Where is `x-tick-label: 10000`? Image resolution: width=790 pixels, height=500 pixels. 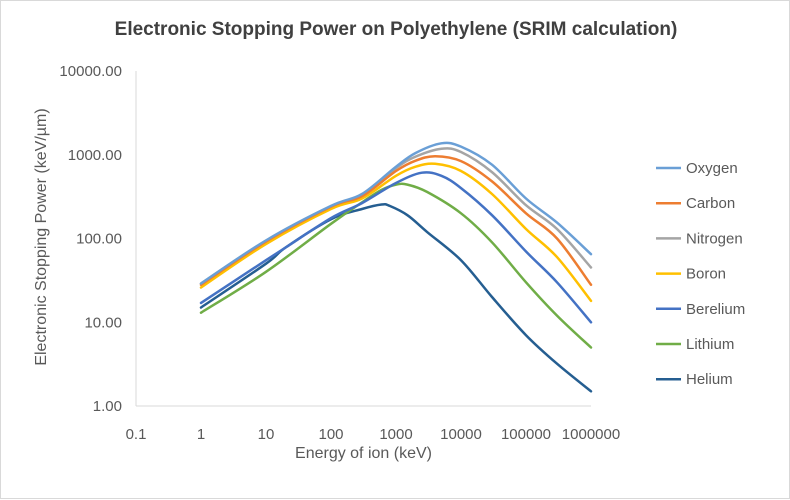 x-tick-label: 10000 is located at coordinates (461, 434).